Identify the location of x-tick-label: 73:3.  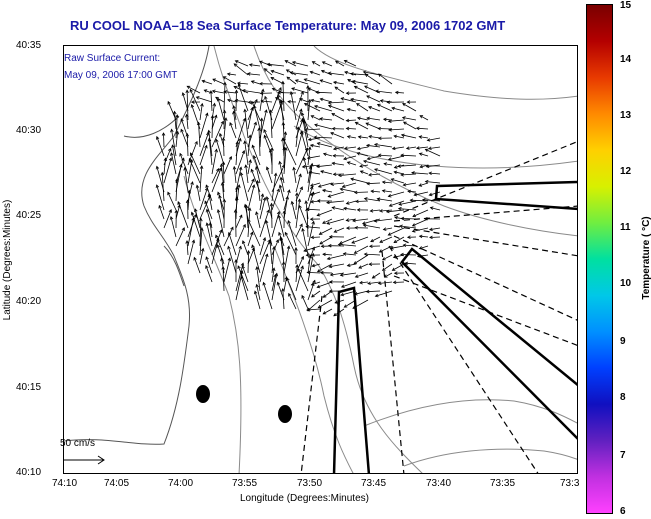
(570, 483).